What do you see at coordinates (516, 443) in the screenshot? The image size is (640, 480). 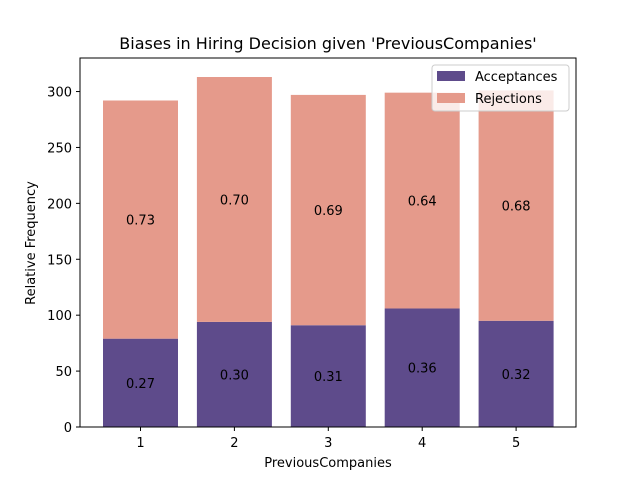 I see `x-tick-label: 5` at bounding box center [516, 443].